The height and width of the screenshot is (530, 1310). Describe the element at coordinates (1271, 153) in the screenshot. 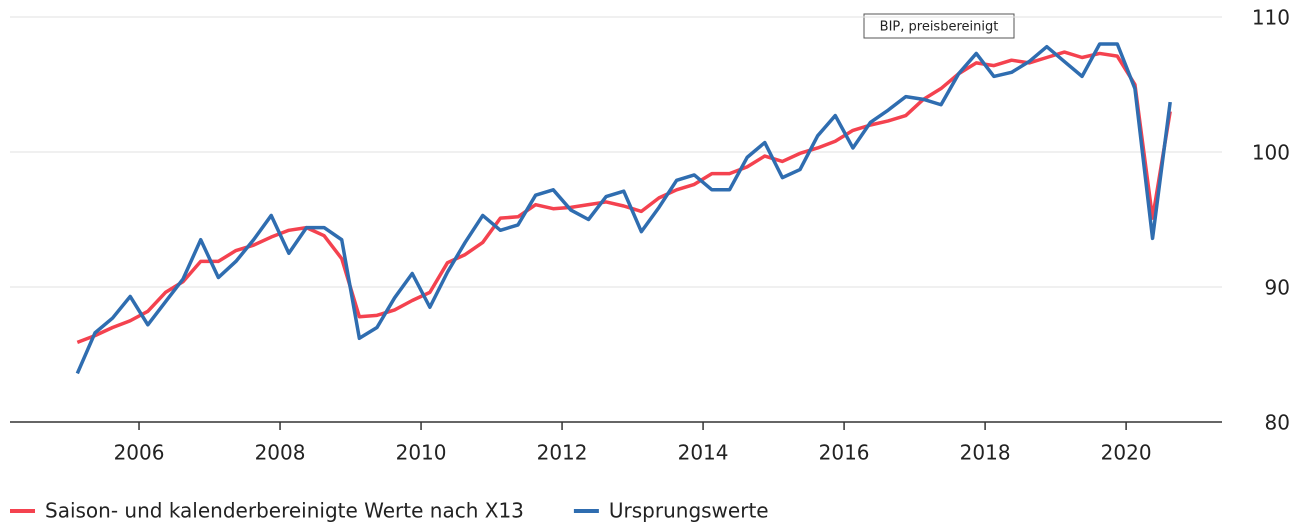

I see `y-tick-label: 100` at that location.